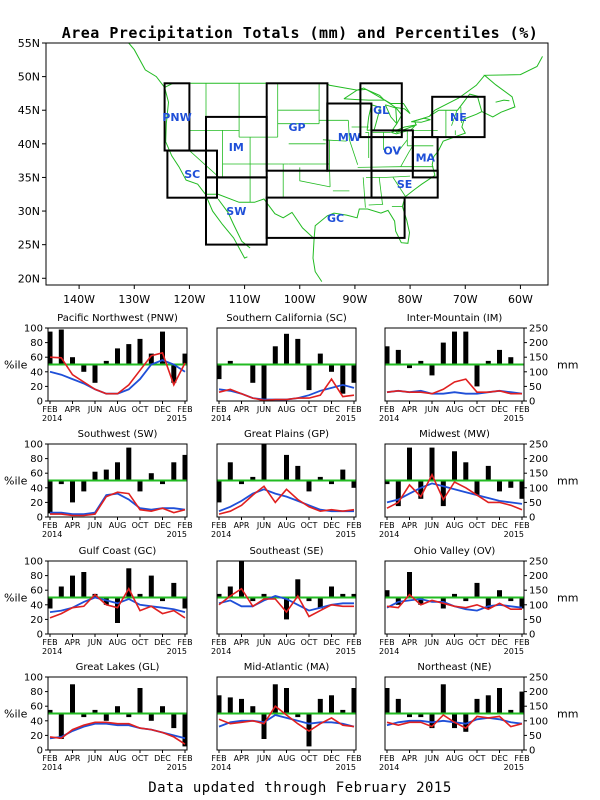  Describe the element at coordinates (349, 137) in the screenshot. I see `region-label-mw: MW` at that location.